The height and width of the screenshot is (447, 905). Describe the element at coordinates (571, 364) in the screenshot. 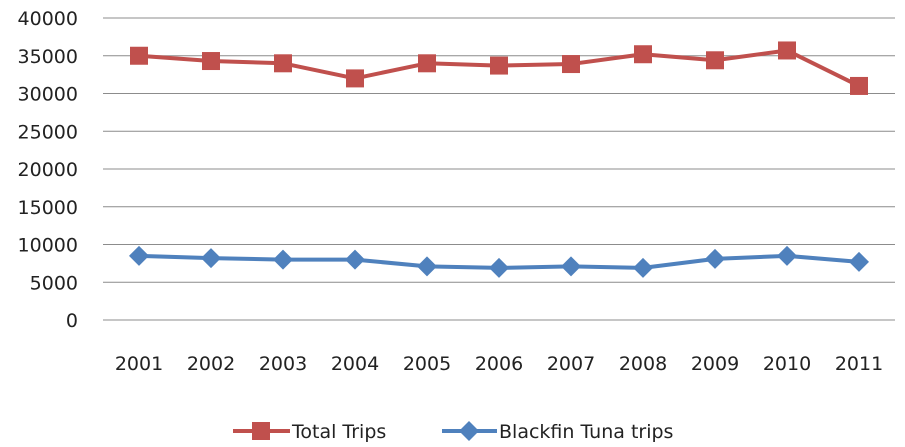

I see `x-tick-label: 2007` at that location.